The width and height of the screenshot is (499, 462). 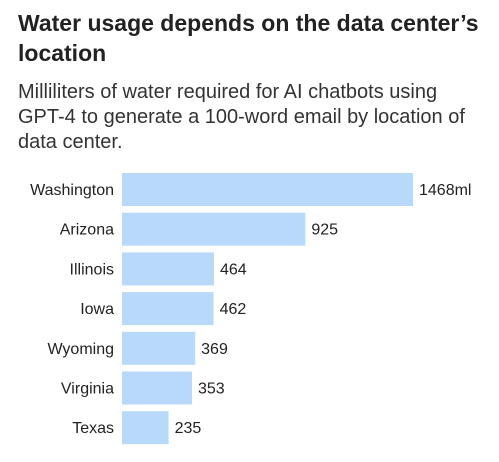 What do you see at coordinates (445, 190) in the screenshot?
I see `value-label-washington: 1468ml` at bounding box center [445, 190].